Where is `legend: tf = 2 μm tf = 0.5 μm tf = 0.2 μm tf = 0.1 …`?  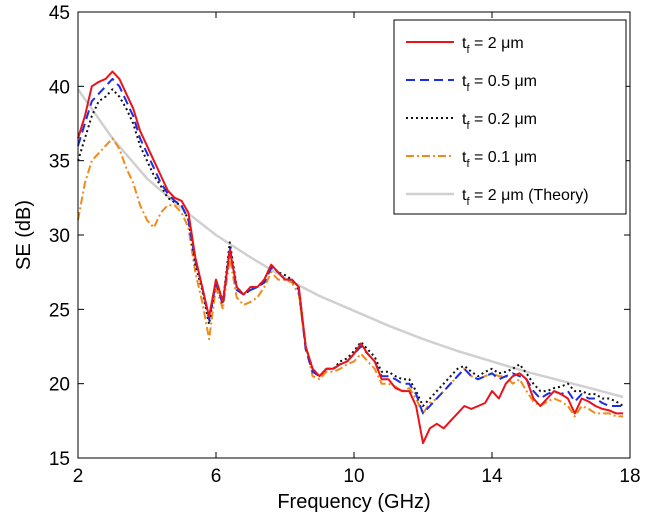 legend: tf = 2 μm tf = 0.5 μm tf = 0.2 μm tf = 0.1 … is located at coordinates (510, 117).